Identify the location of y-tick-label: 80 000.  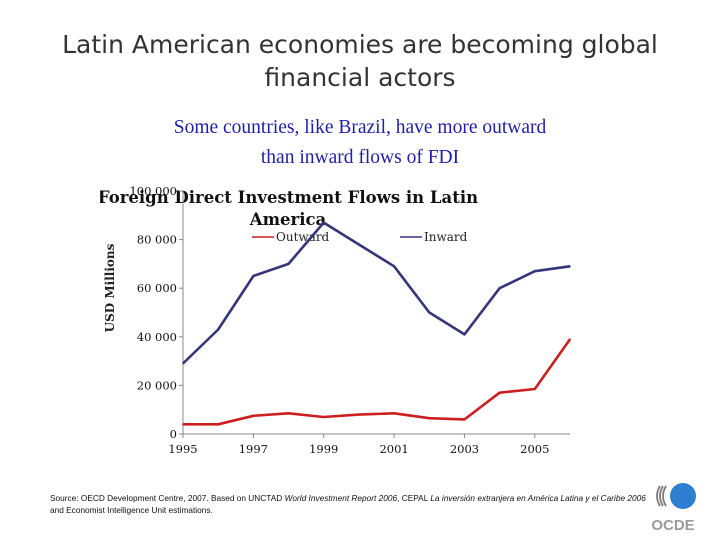
(157, 240).